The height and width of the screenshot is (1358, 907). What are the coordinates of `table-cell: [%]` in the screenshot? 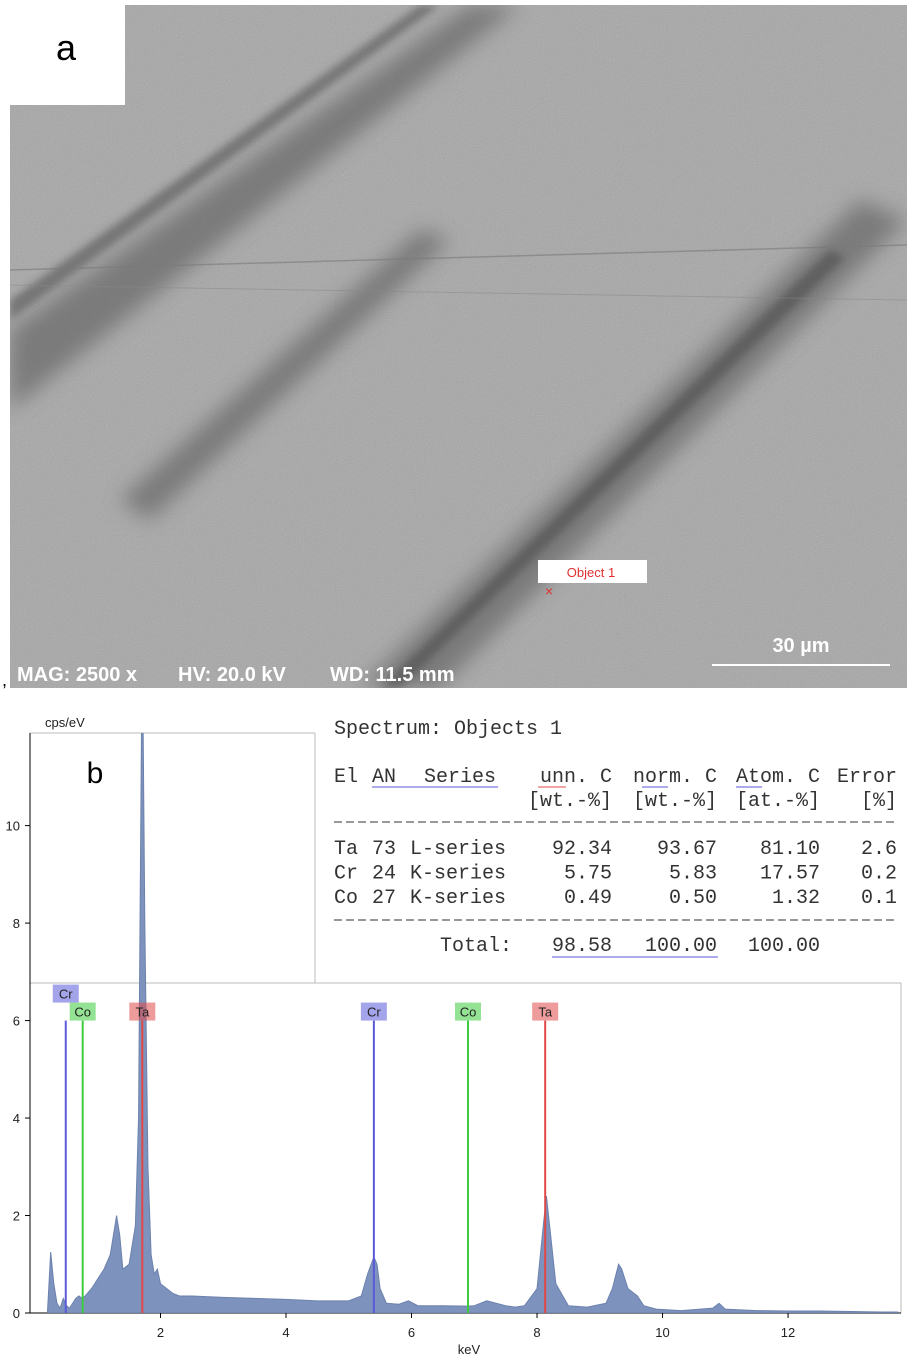 It's located at (879, 801).